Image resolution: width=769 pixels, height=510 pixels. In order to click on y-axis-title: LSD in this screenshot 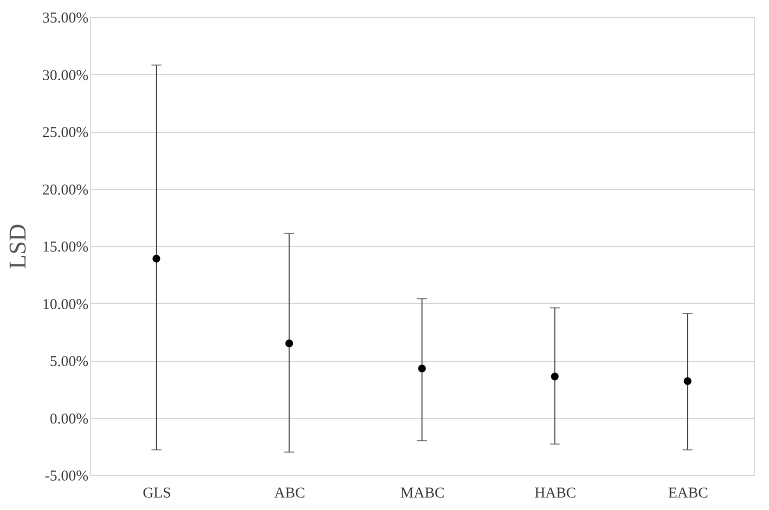, I will do `click(18, 247)`.